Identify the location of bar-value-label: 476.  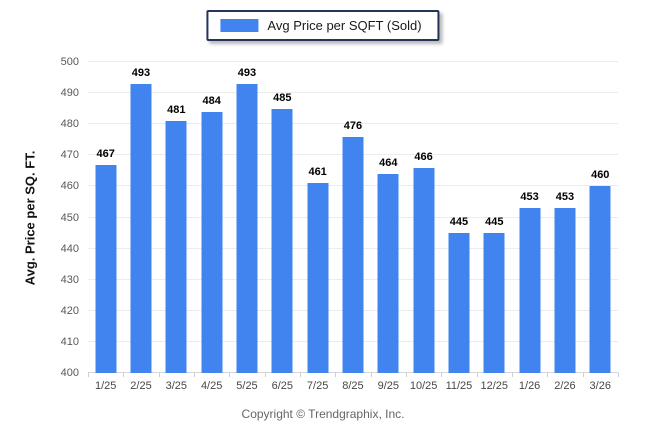
(353, 125).